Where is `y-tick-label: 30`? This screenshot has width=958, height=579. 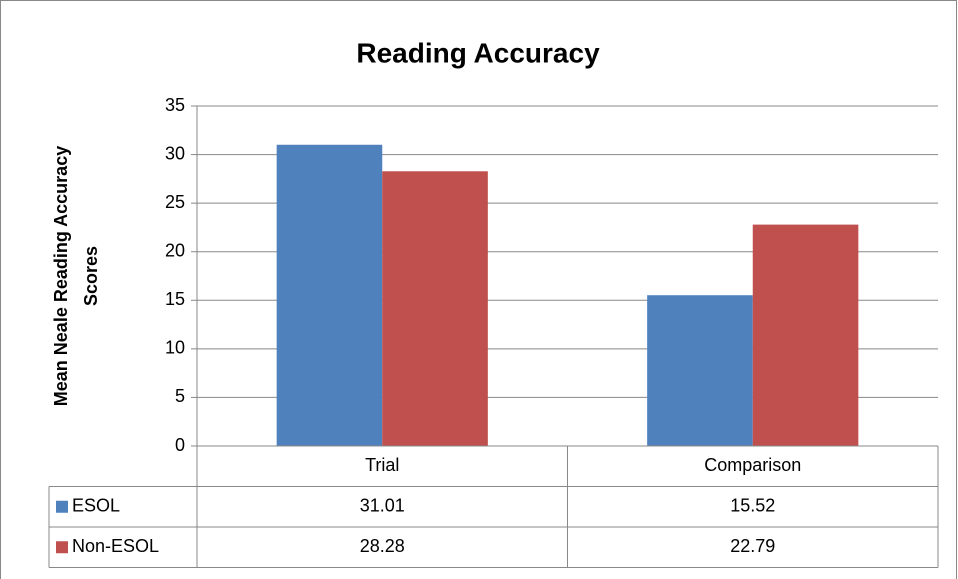 y-tick-label: 30 is located at coordinates (175, 153).